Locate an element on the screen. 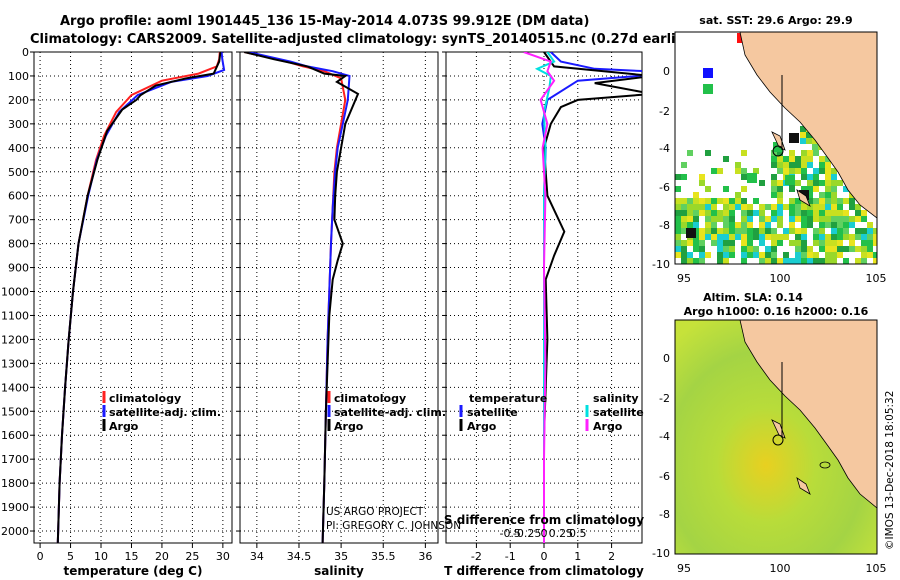 This screenshot has height=580, width=900. lon-tick: 100 is located at coordinates (780, 568).